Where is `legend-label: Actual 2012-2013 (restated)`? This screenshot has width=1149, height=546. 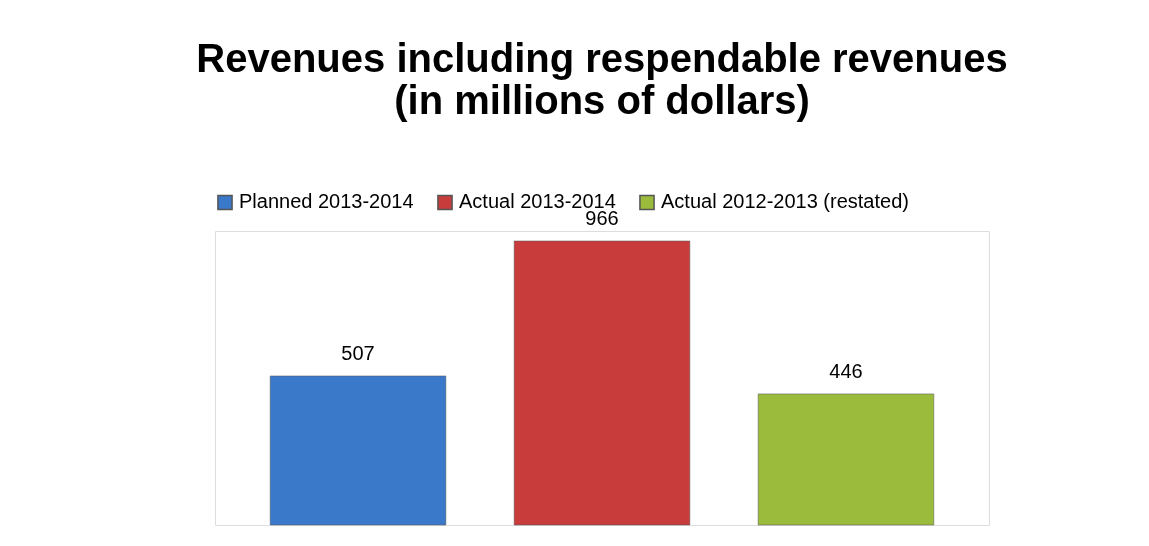 legend-label: Actual 2012-2013 (restated) is located at coordinates (785, 201).